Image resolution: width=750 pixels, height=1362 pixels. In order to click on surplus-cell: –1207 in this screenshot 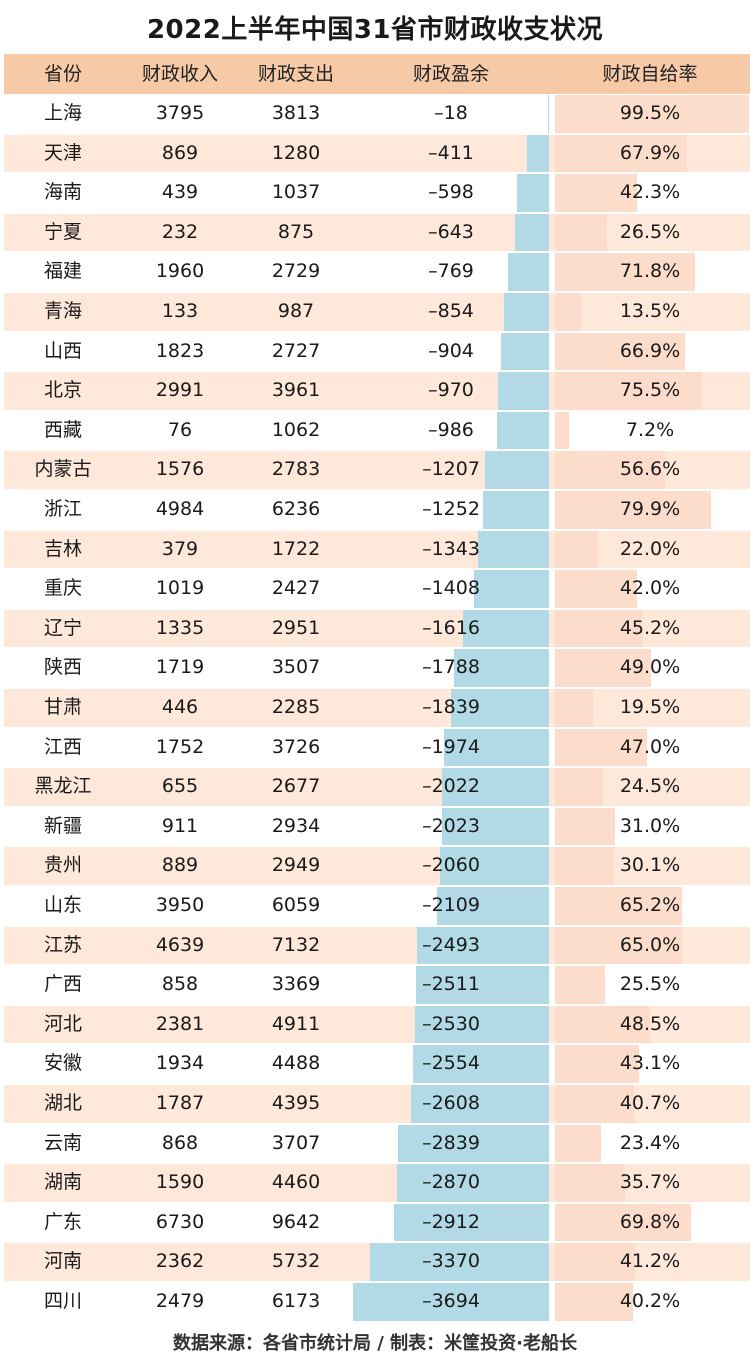, I will do `click(451, 469)`.